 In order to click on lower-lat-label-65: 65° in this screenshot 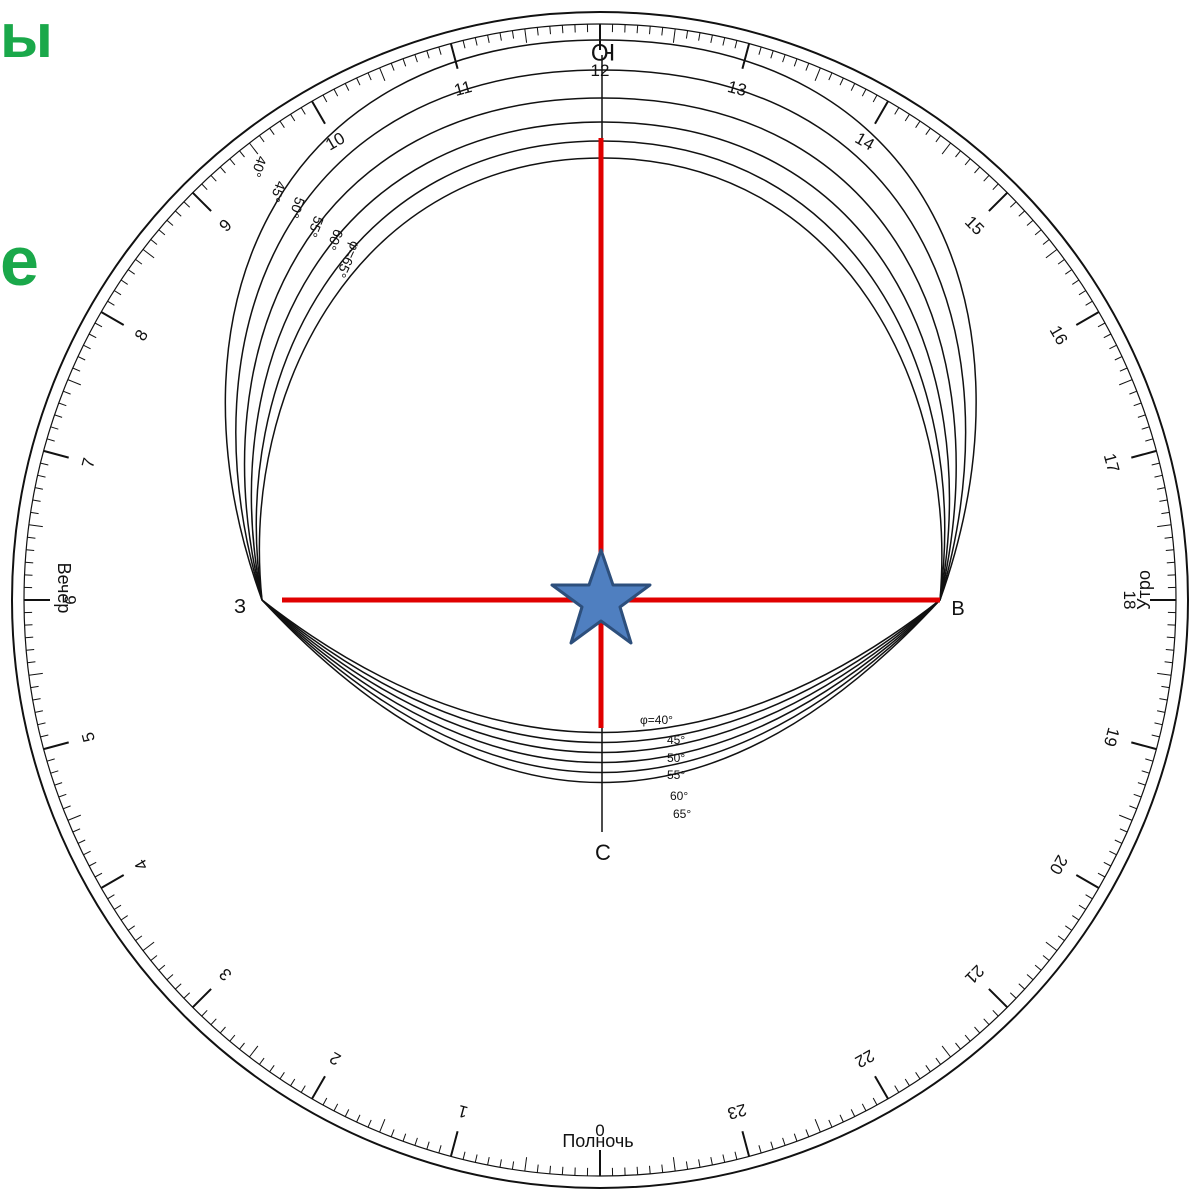, I will do `click(682, 814)`.